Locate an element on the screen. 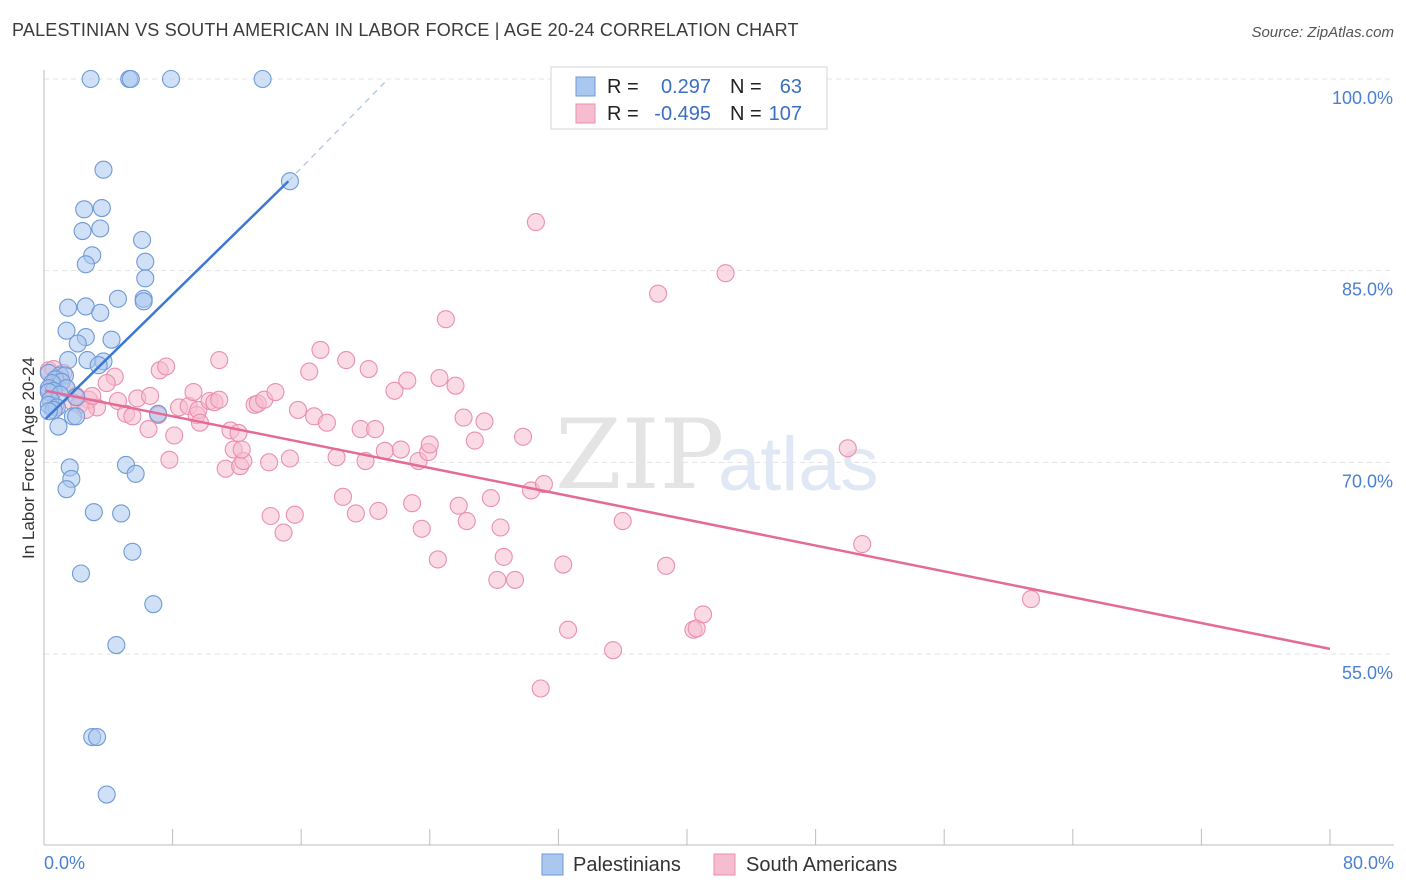  bottom-legend-south-americans: South Americans is located at coordinates (821, 865).